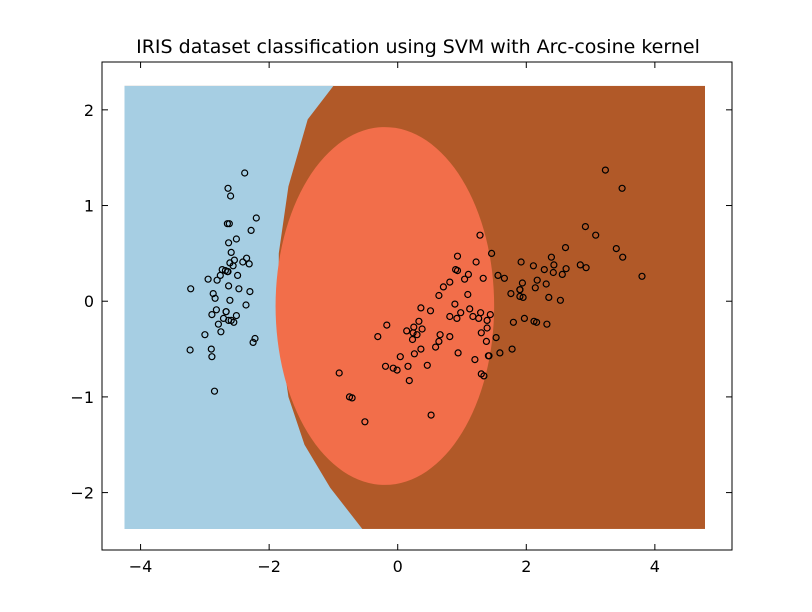  I want to click on y-tick-label: −1, so click(82, 397).